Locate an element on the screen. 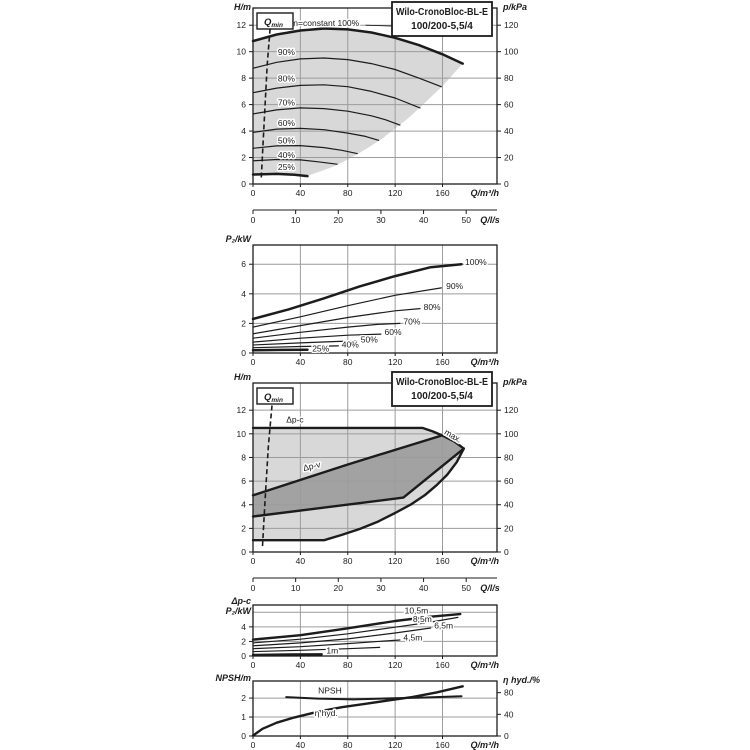  y-axis-title: P₂/kW is located at coordinates (239, 239).